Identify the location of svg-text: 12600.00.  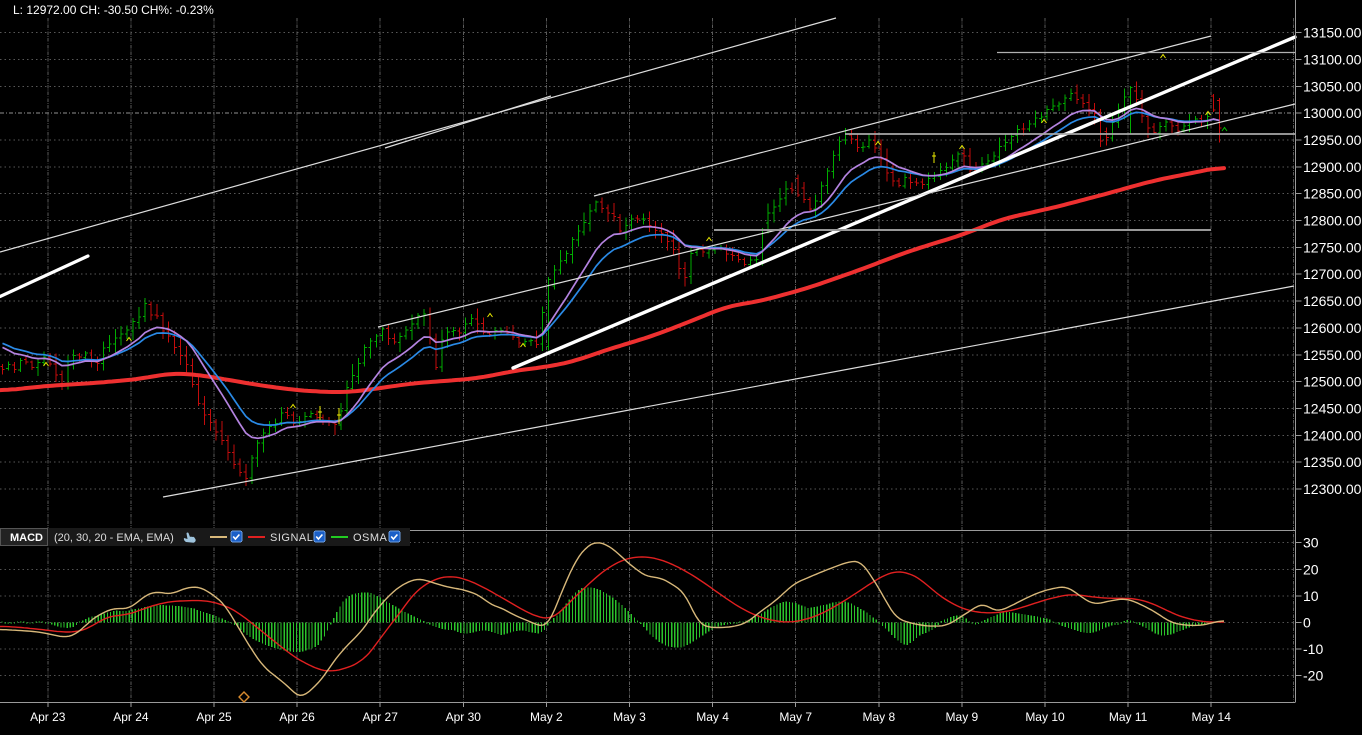
(1332, 328).